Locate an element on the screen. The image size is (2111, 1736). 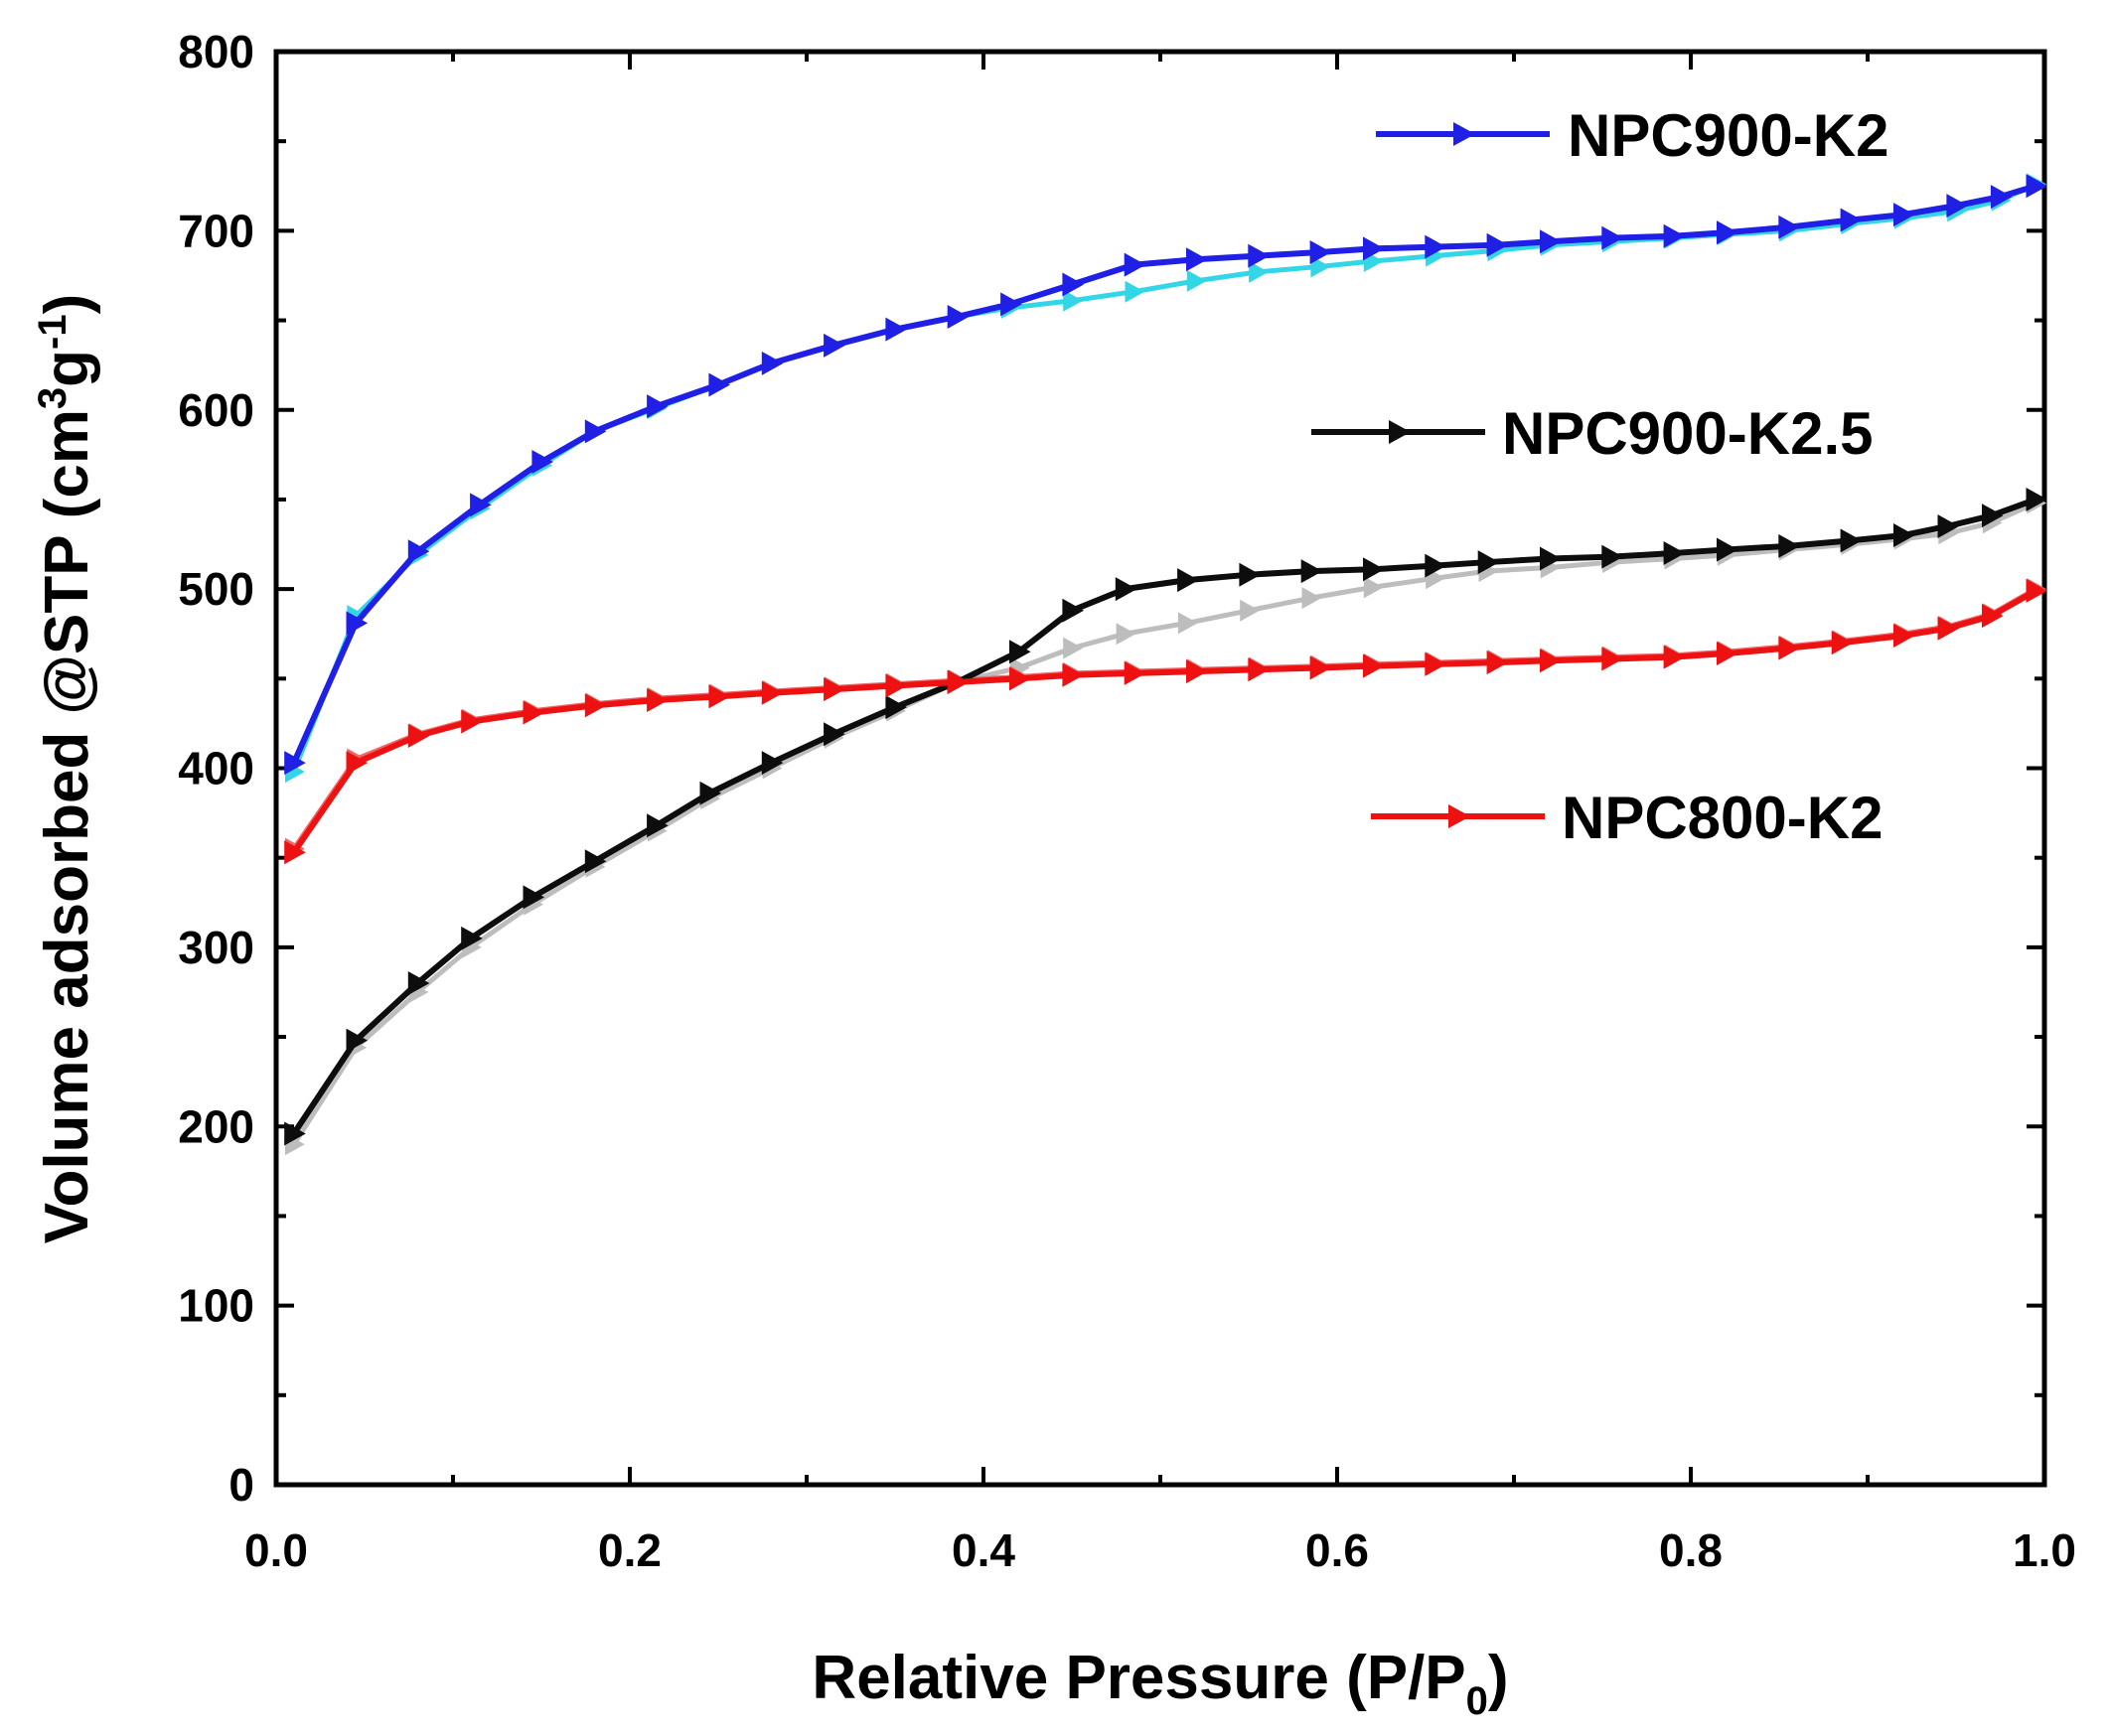
legend-entry-npc900-k2-5: NPC900-K2.5 is located at coordinates (1592, 434).